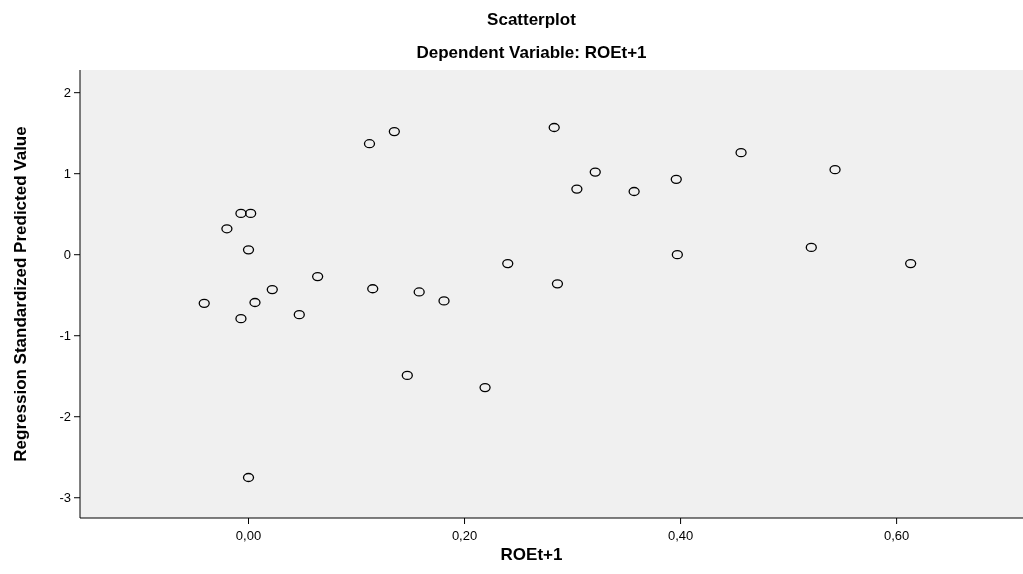  I want to click on y-tick-label: -3, so click(65, 498).